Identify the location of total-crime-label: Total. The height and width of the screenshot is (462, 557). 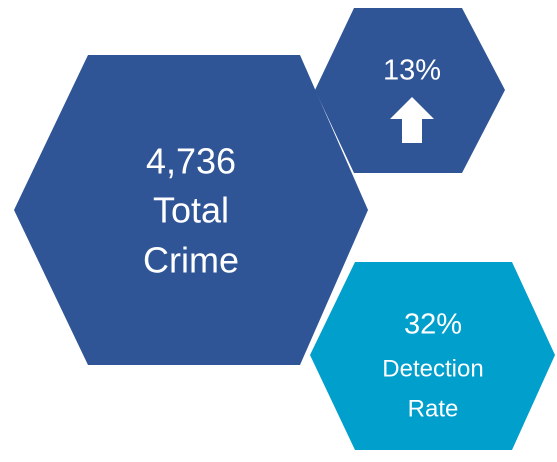
(191, 210).